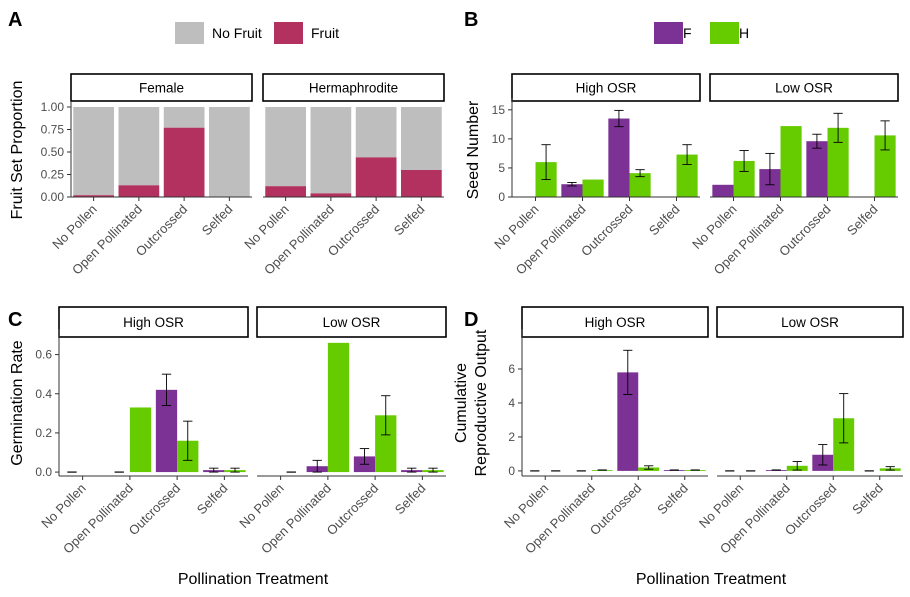 The image size is (910, 597). Describe the element at coordinates (155, 510) in the screenshot. I see `x-tick-label-c-0-2: Outcrossed` at that location.